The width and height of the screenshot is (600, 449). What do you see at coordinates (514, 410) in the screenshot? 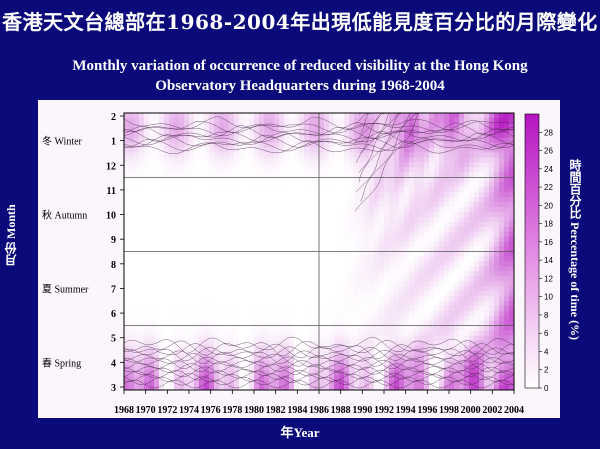
I see `x-tick-label: 2004` at bounding box center [514, 410].